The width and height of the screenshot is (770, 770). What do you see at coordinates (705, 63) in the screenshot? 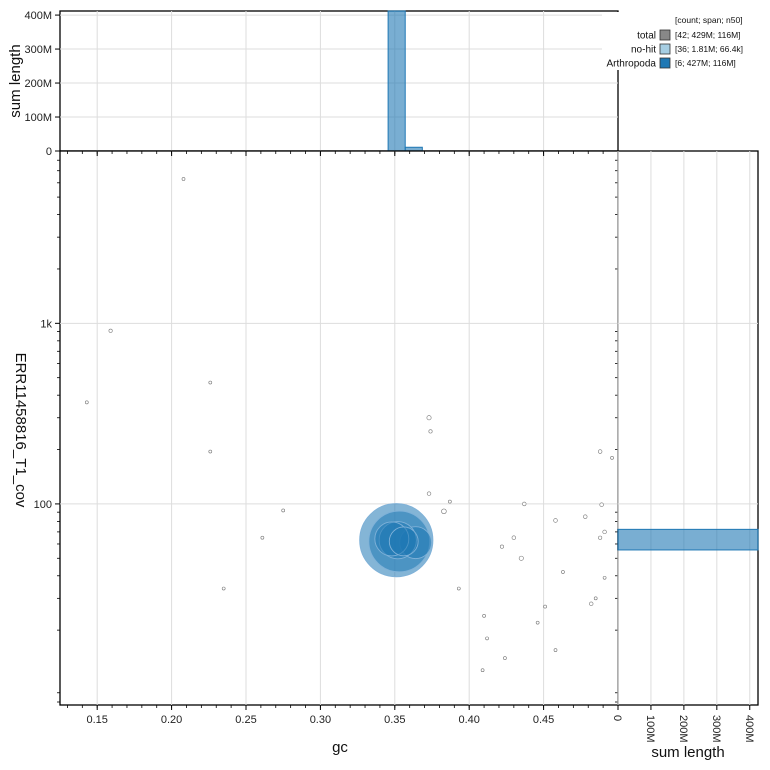
I see `legend-stats-arthropoda: [6; 427M; 116M]` at bounding box center [705, 63].